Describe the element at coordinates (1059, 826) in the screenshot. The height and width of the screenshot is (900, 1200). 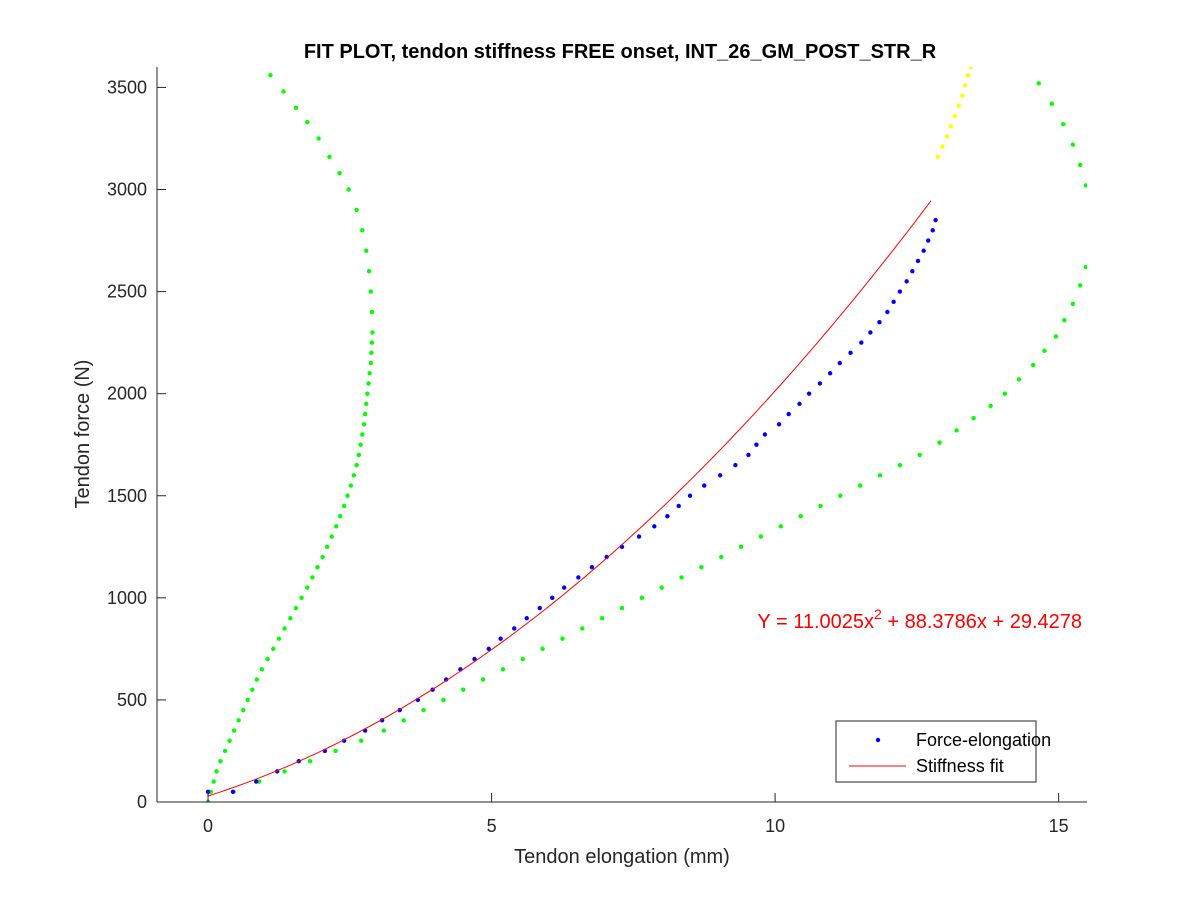
I see `x-tick-label: 15` at that location.